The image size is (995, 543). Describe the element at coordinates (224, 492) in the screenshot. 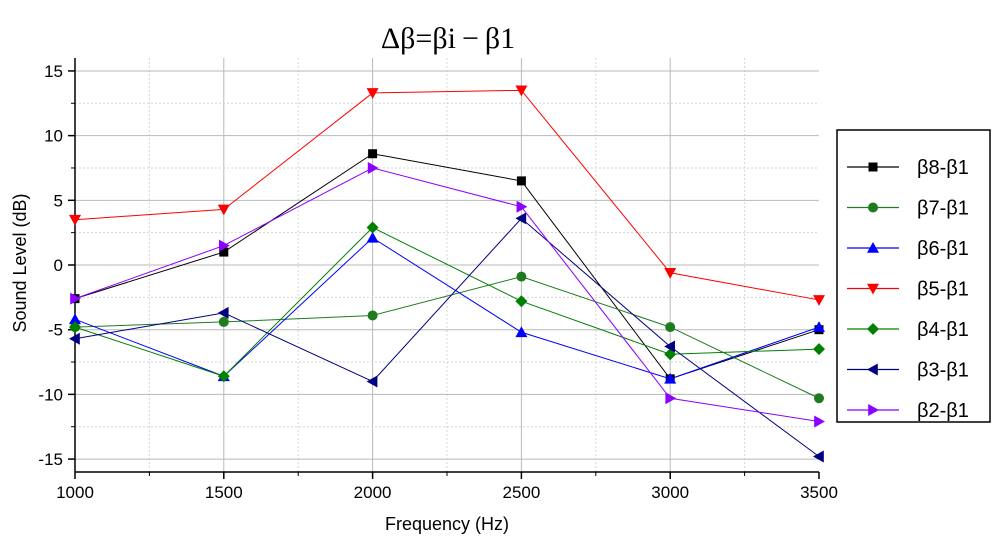

I see `x-tick-label: 1500` at that location.